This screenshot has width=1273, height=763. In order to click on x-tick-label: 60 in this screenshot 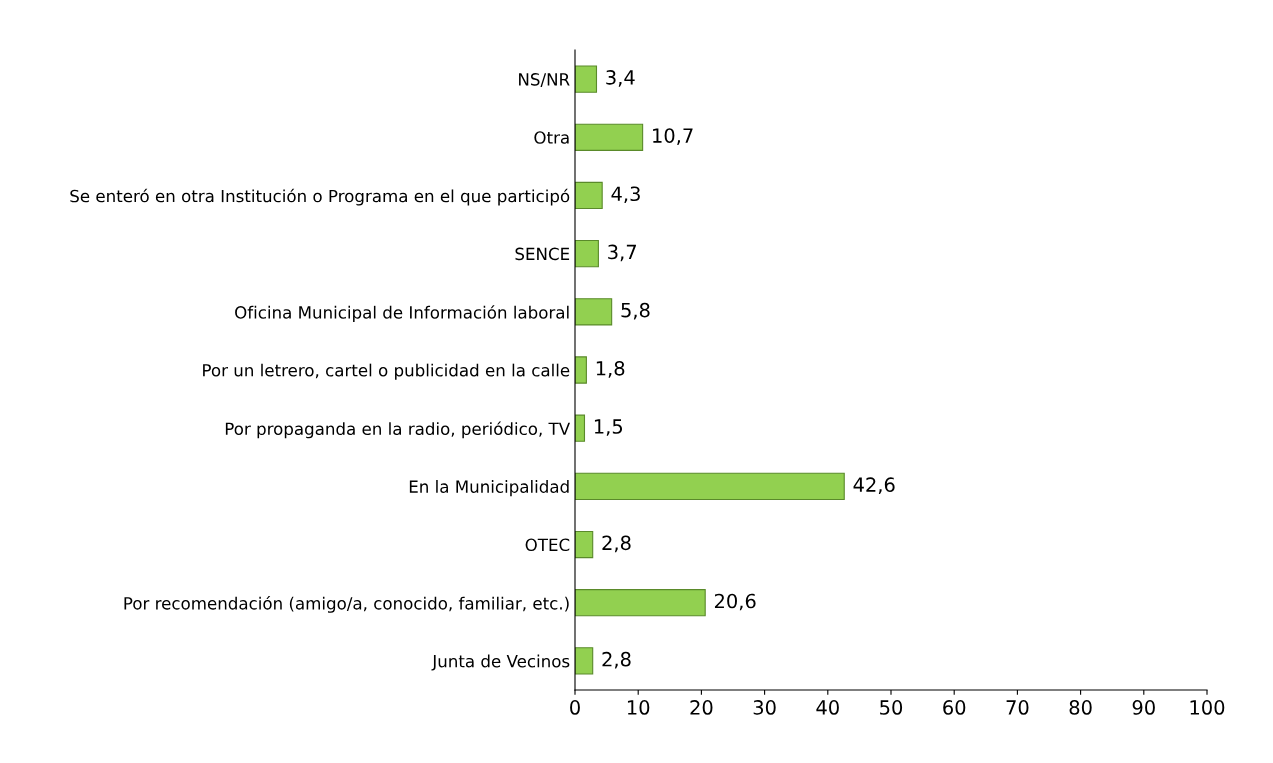, I will do `click(954, 707)`.